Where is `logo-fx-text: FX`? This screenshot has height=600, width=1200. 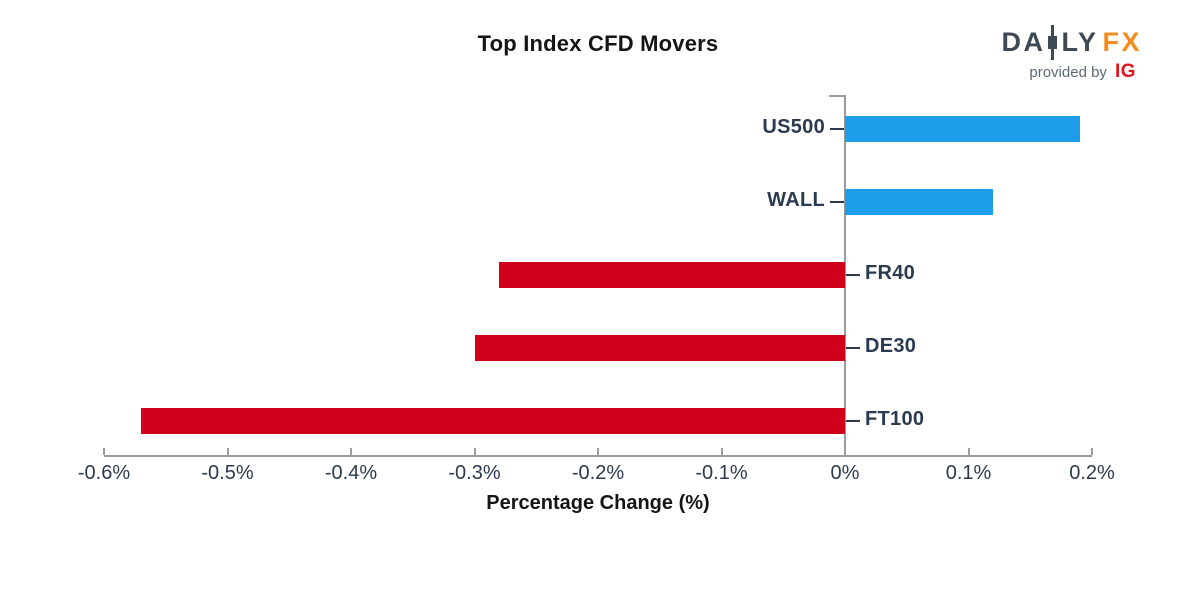
logo-fx-text: FX is located at coordinates (1122, 41).